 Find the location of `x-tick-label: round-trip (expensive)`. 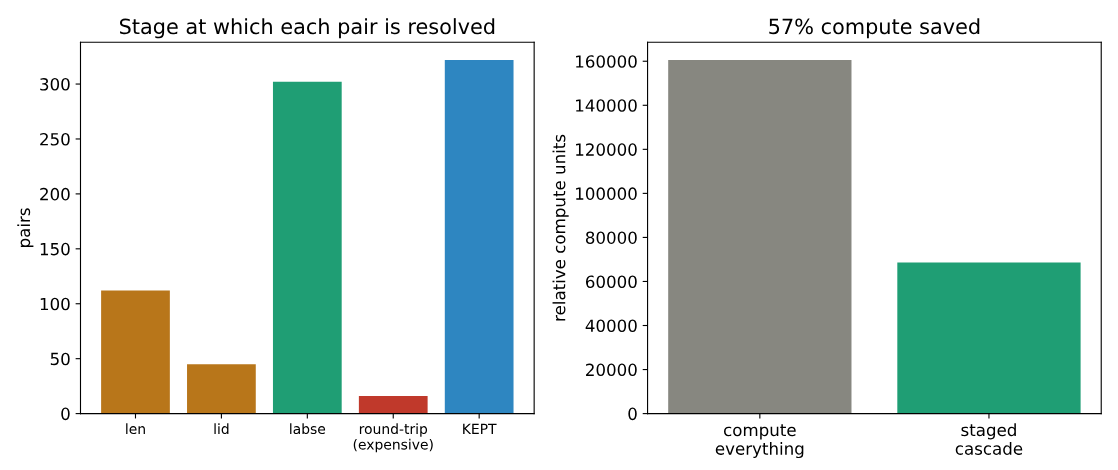

x-tick-label: round-trip (expensive) is located at coordinates (393, 438).